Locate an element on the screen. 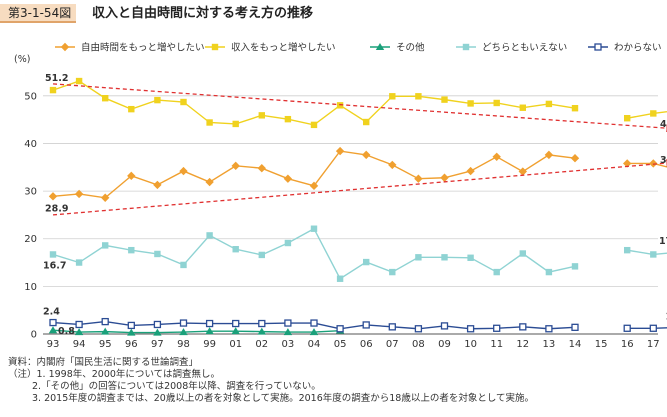  x-tick-label: 10 is located at coordinates (470, 344).